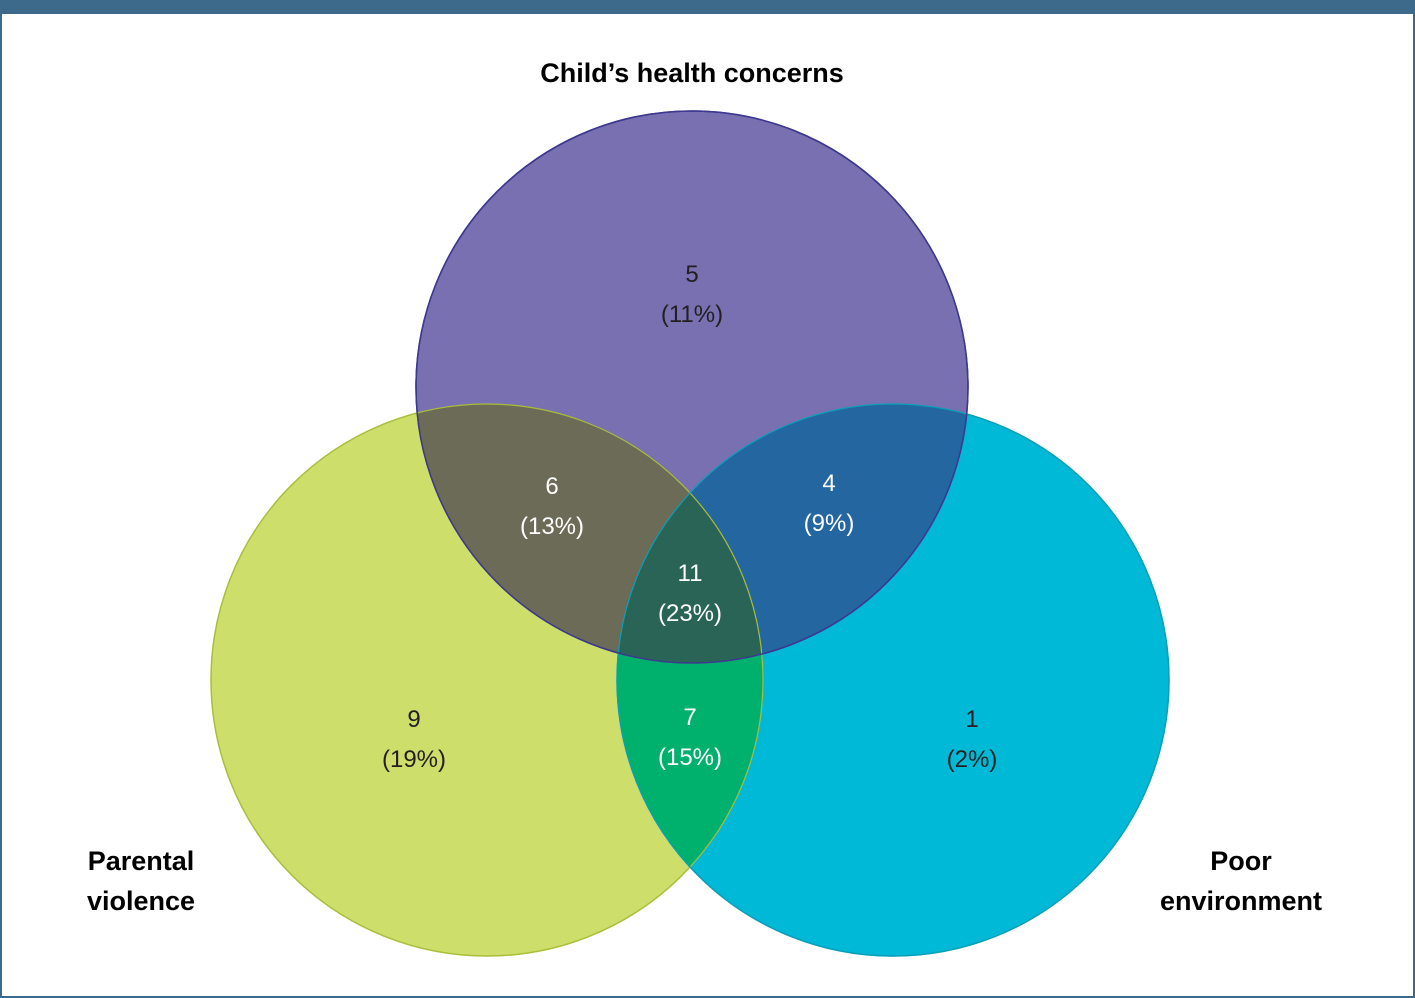 This screenshot has width=1415, height=998. I want to click on environment-only-count: 1, so click(971, 719).